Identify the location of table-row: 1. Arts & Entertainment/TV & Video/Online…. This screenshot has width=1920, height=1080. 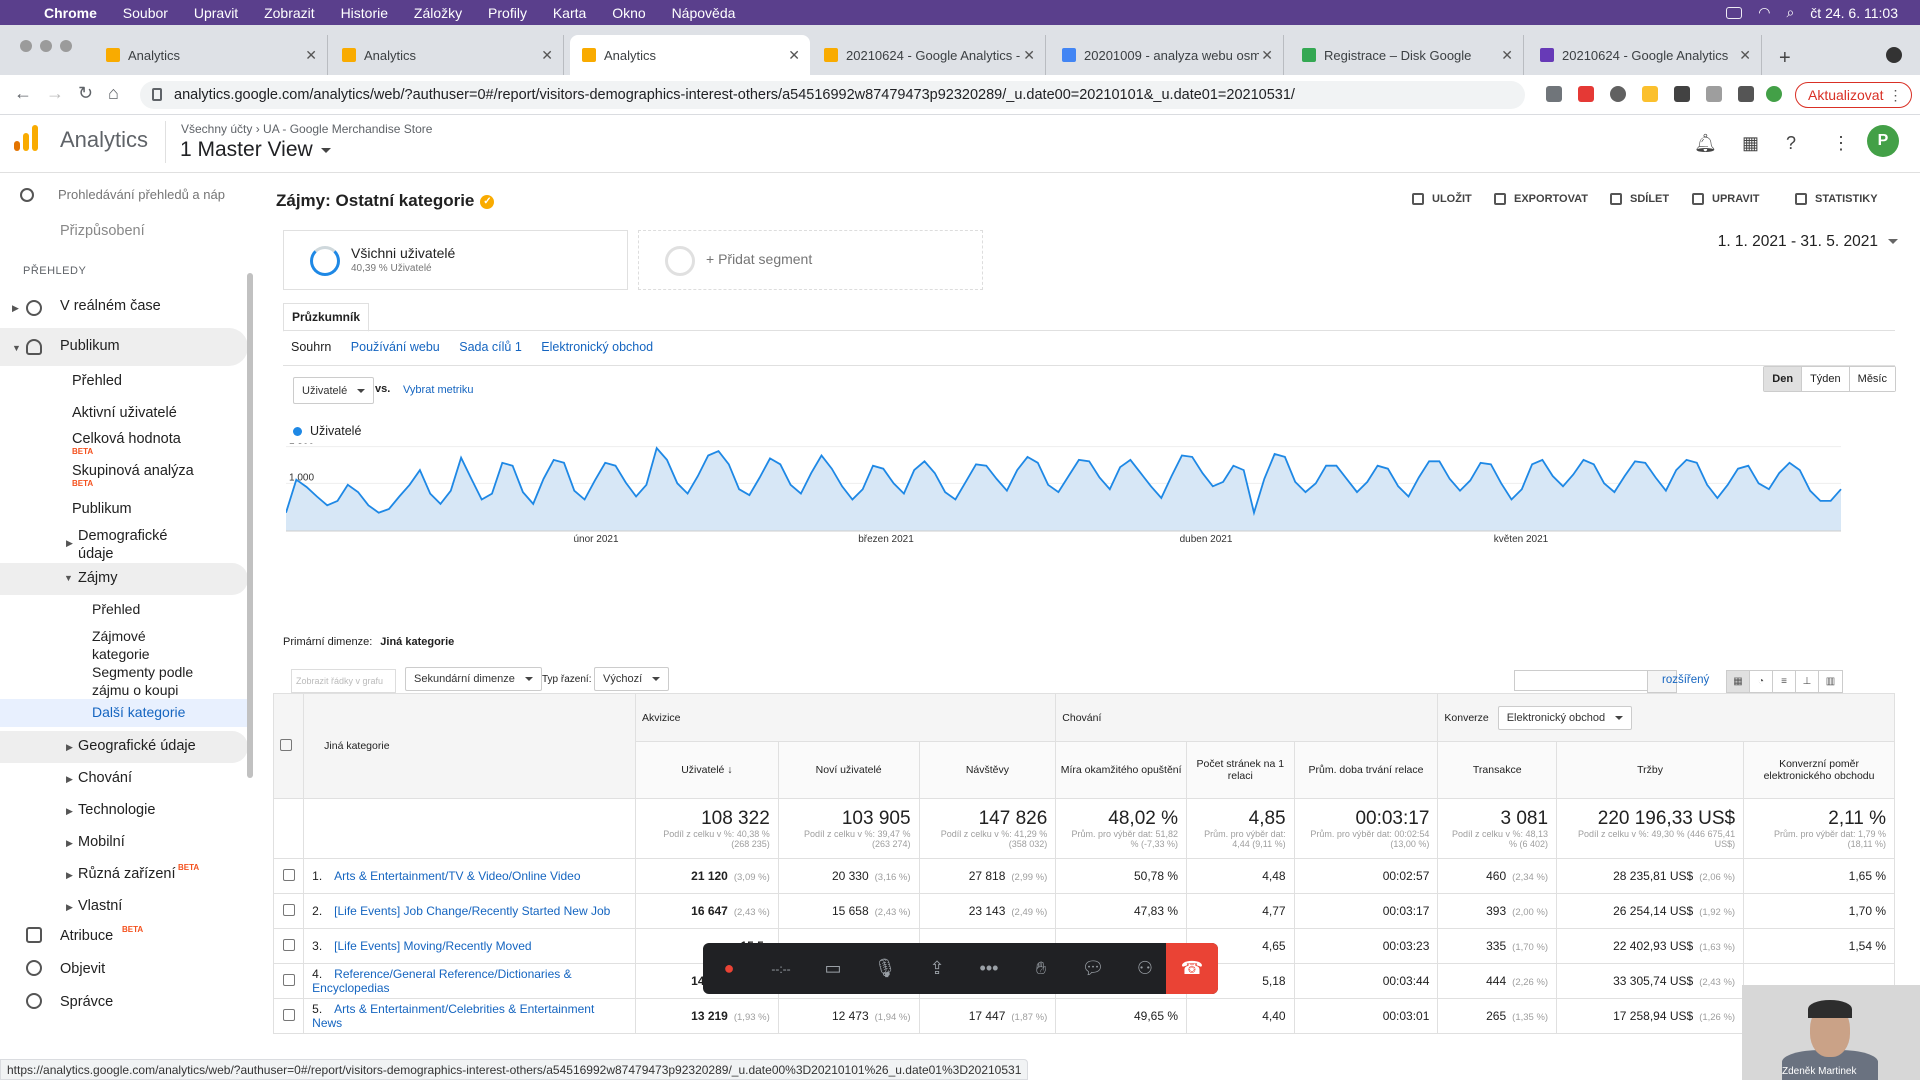
(1083, 876).